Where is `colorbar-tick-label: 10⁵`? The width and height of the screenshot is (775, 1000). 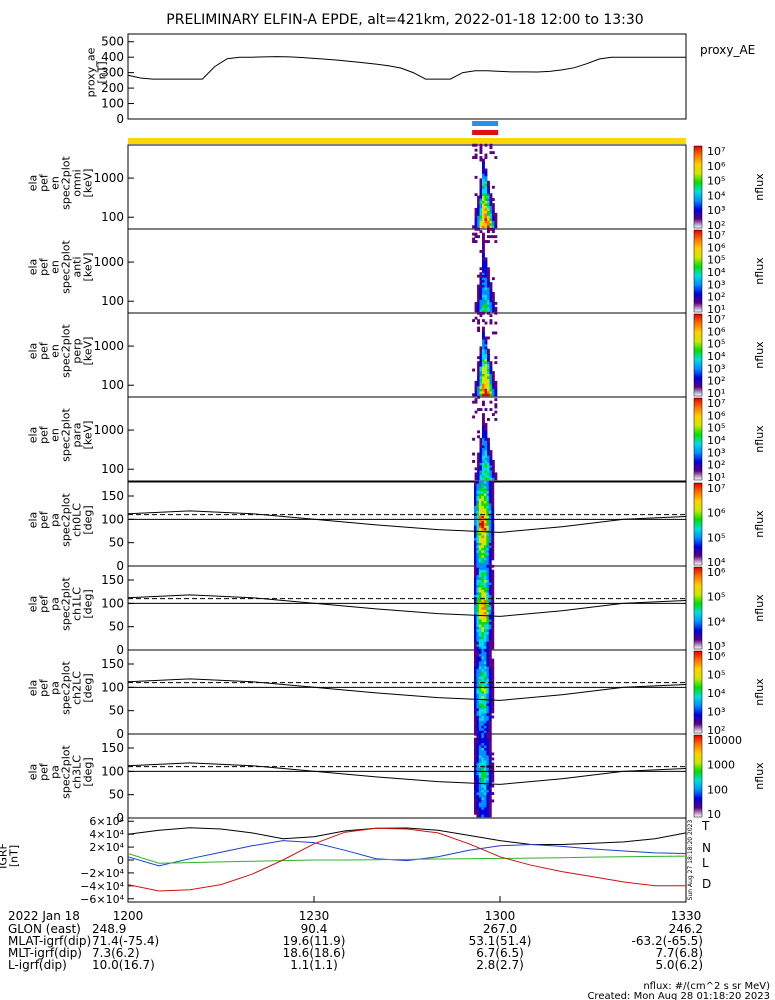 colorbar-tick-label: 10⁵ is located at coordinates (716, 537).